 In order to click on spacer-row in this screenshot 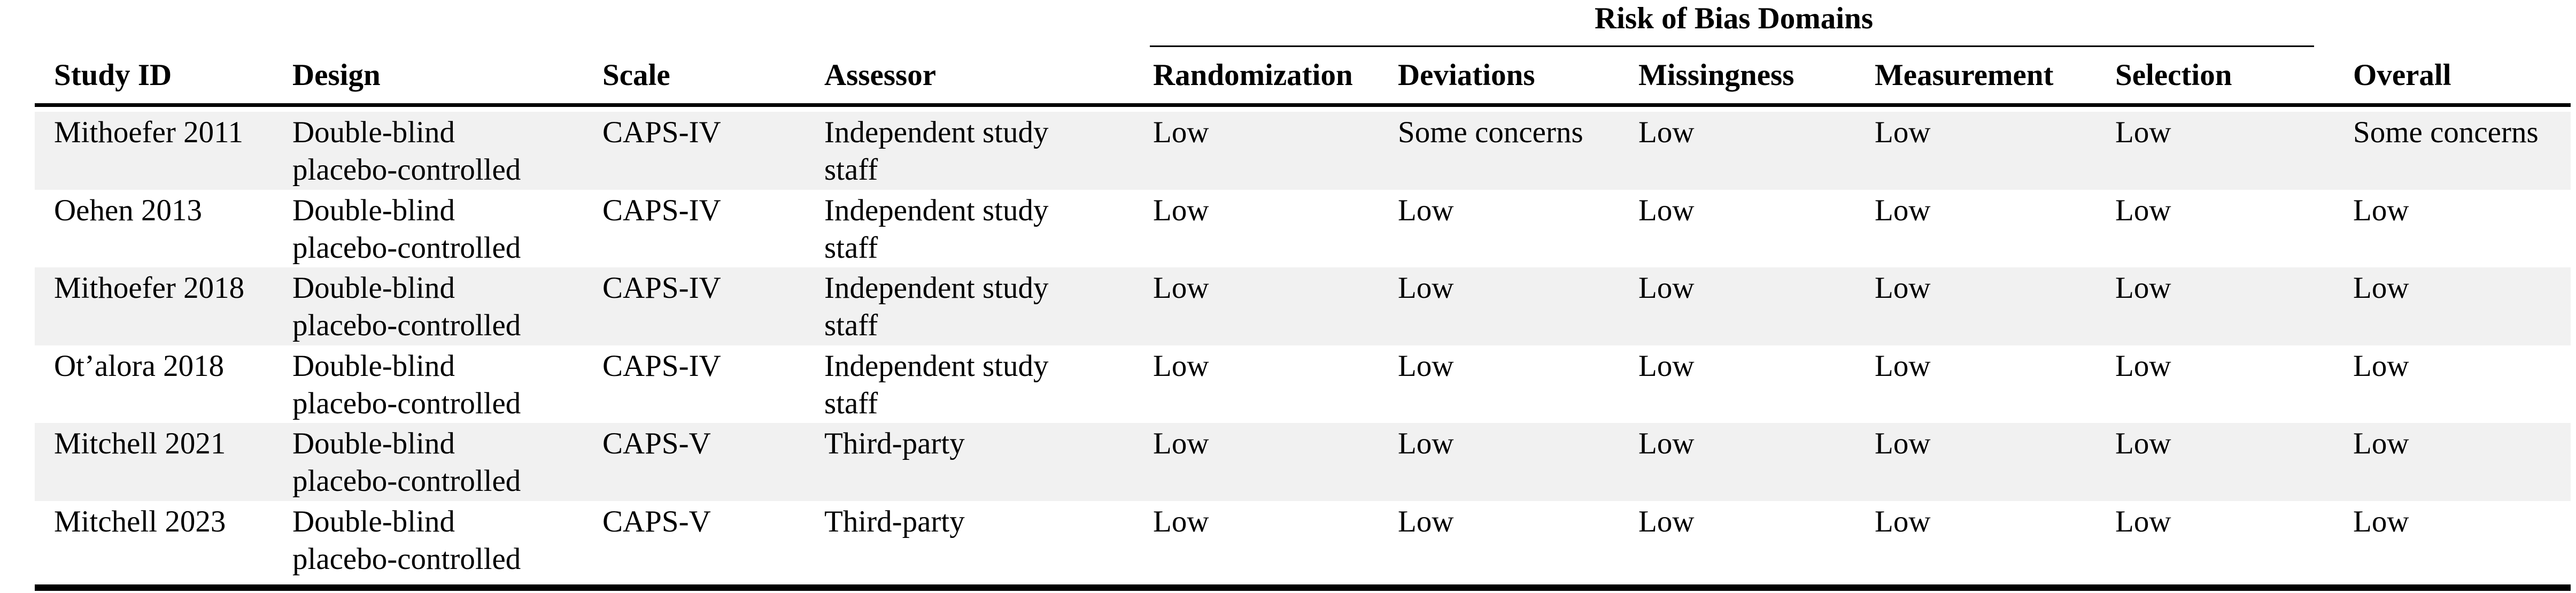, I will do `click(1303, 108)`.